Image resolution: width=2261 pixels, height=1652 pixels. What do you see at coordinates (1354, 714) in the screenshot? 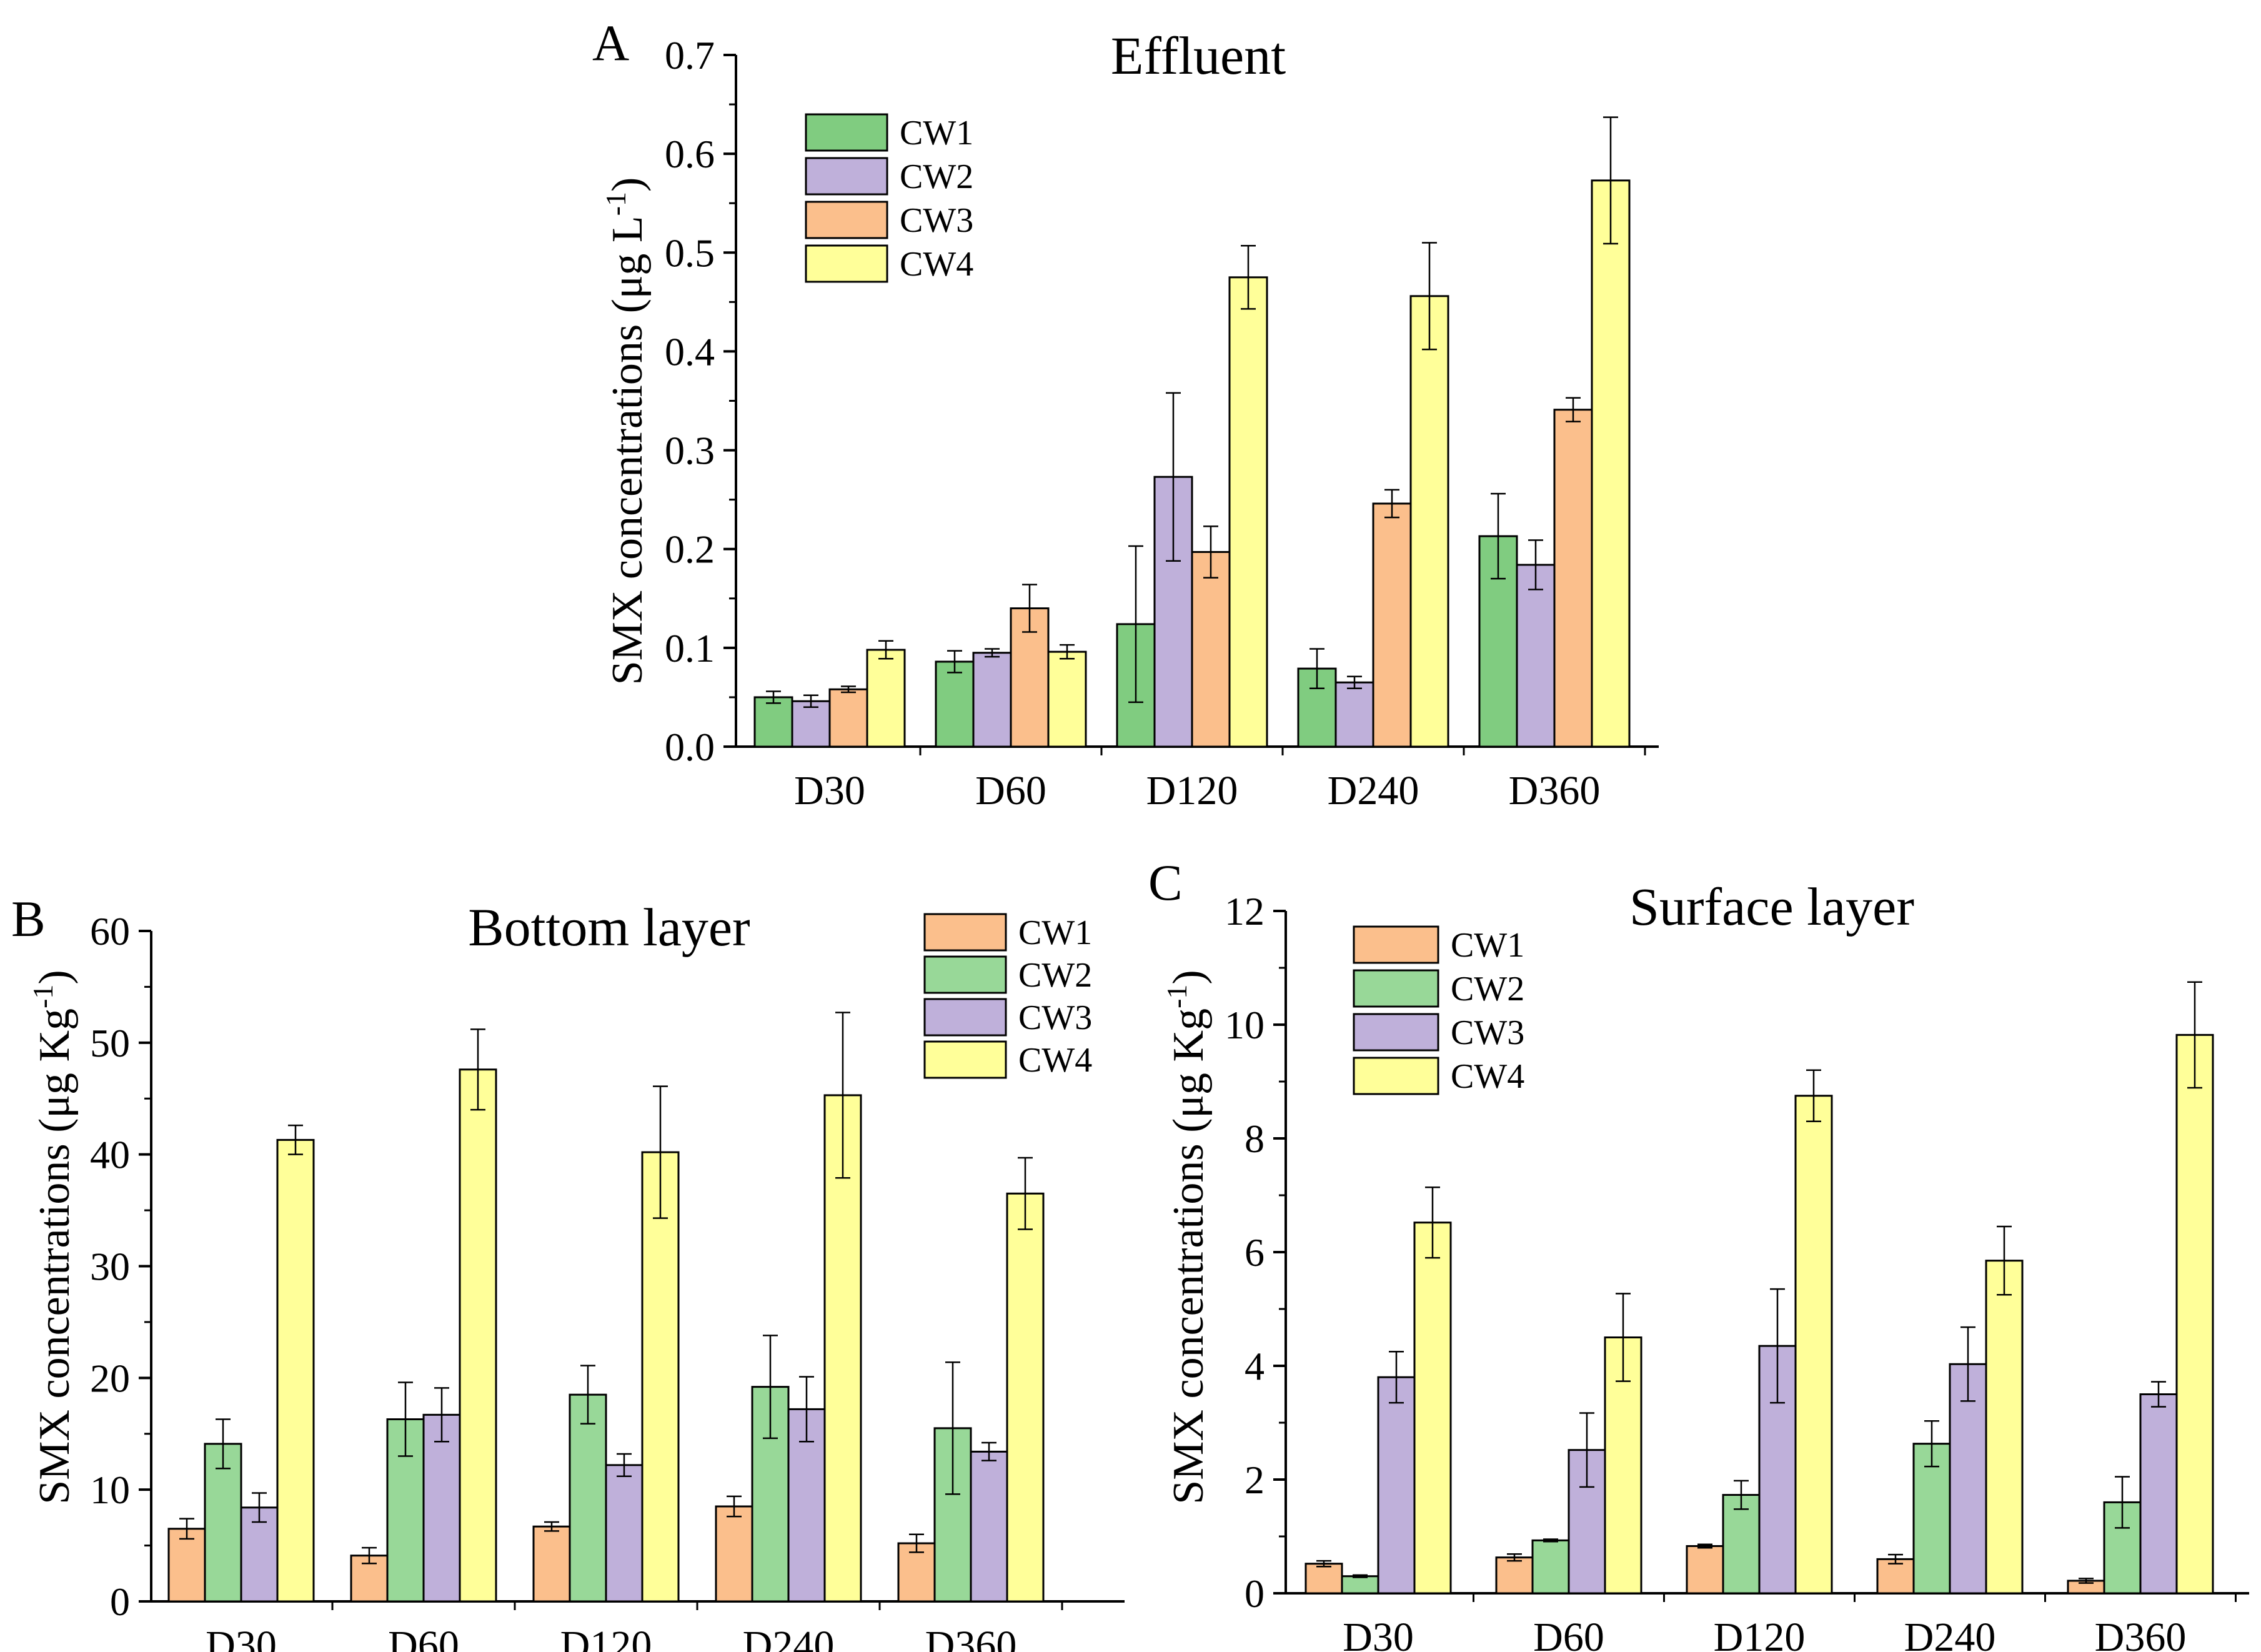
I see `bar-cw2-d240` at bounding box center [1354, 714].